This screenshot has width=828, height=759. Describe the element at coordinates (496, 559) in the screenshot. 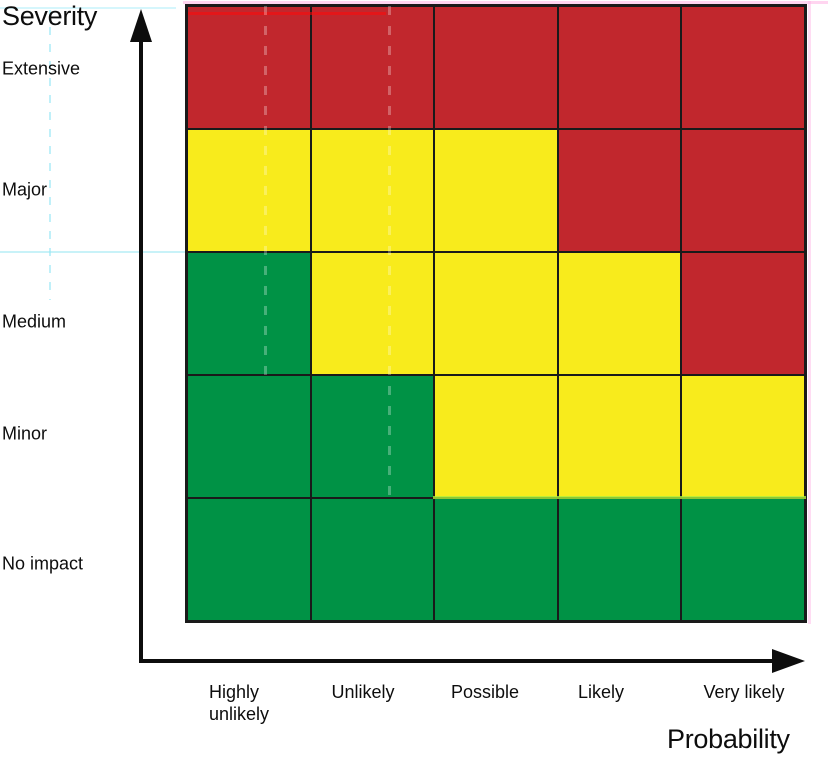

I see `matrix-cell-r5c3` at that location.